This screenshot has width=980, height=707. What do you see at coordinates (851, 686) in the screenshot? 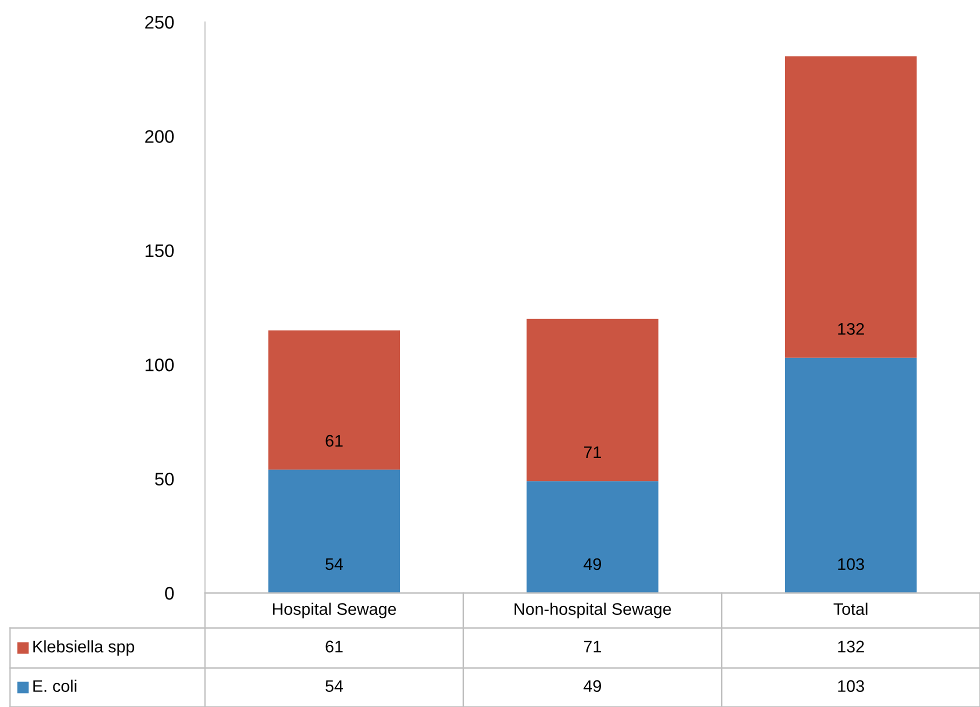
I see `text: 103` at bounding box center [851, 686].